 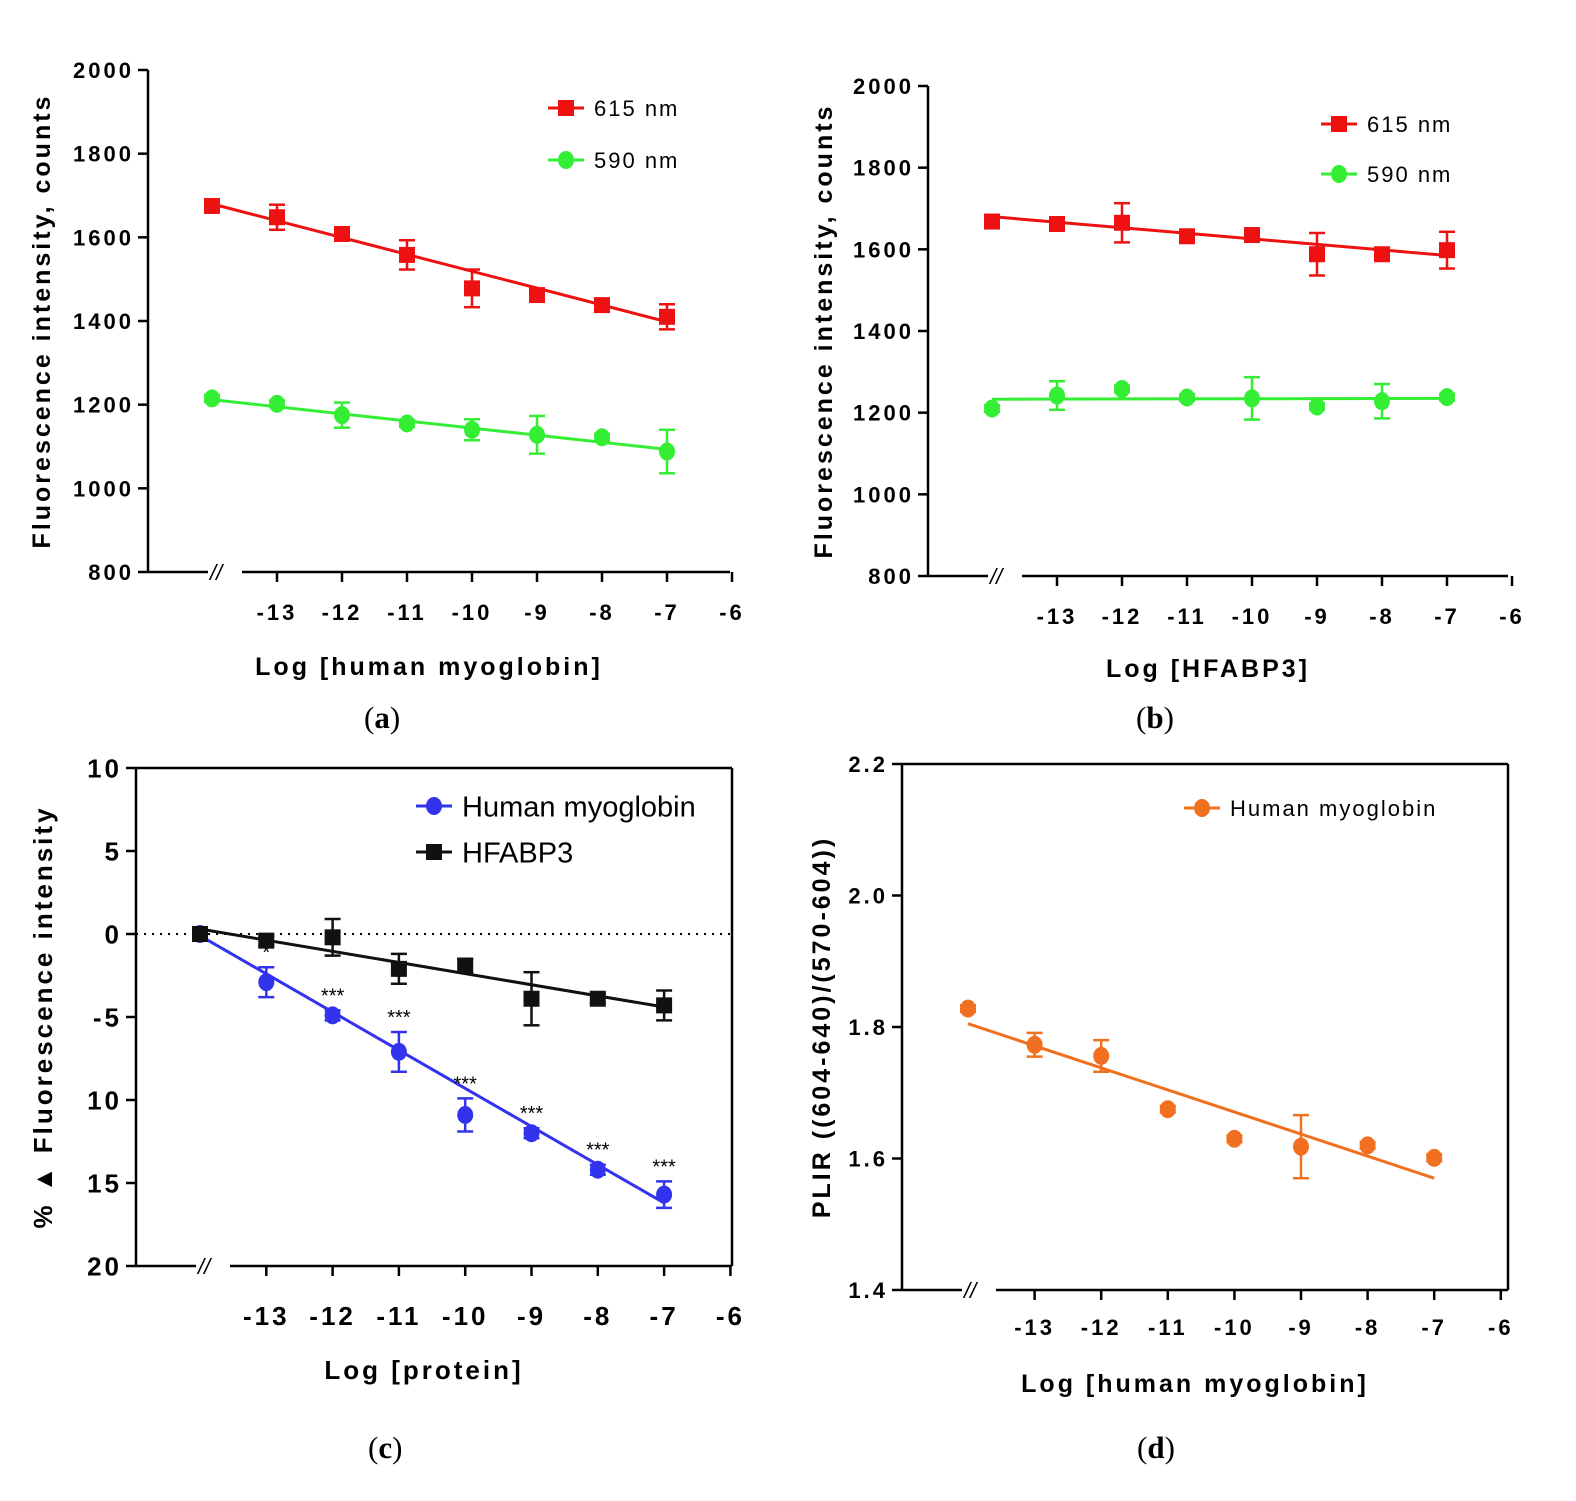 What do you see at coordinates (868, 1158) in the screenshot?
I see `y-tick-label: 1.6` at bounding box center [868, 1158].